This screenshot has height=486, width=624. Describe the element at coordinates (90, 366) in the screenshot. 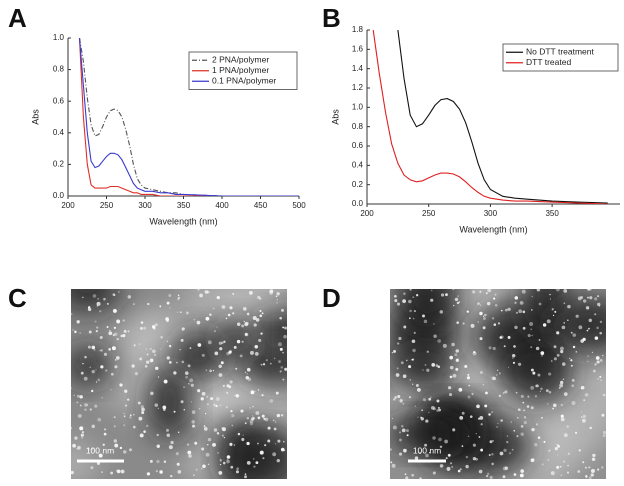

I see `texture` at that location.